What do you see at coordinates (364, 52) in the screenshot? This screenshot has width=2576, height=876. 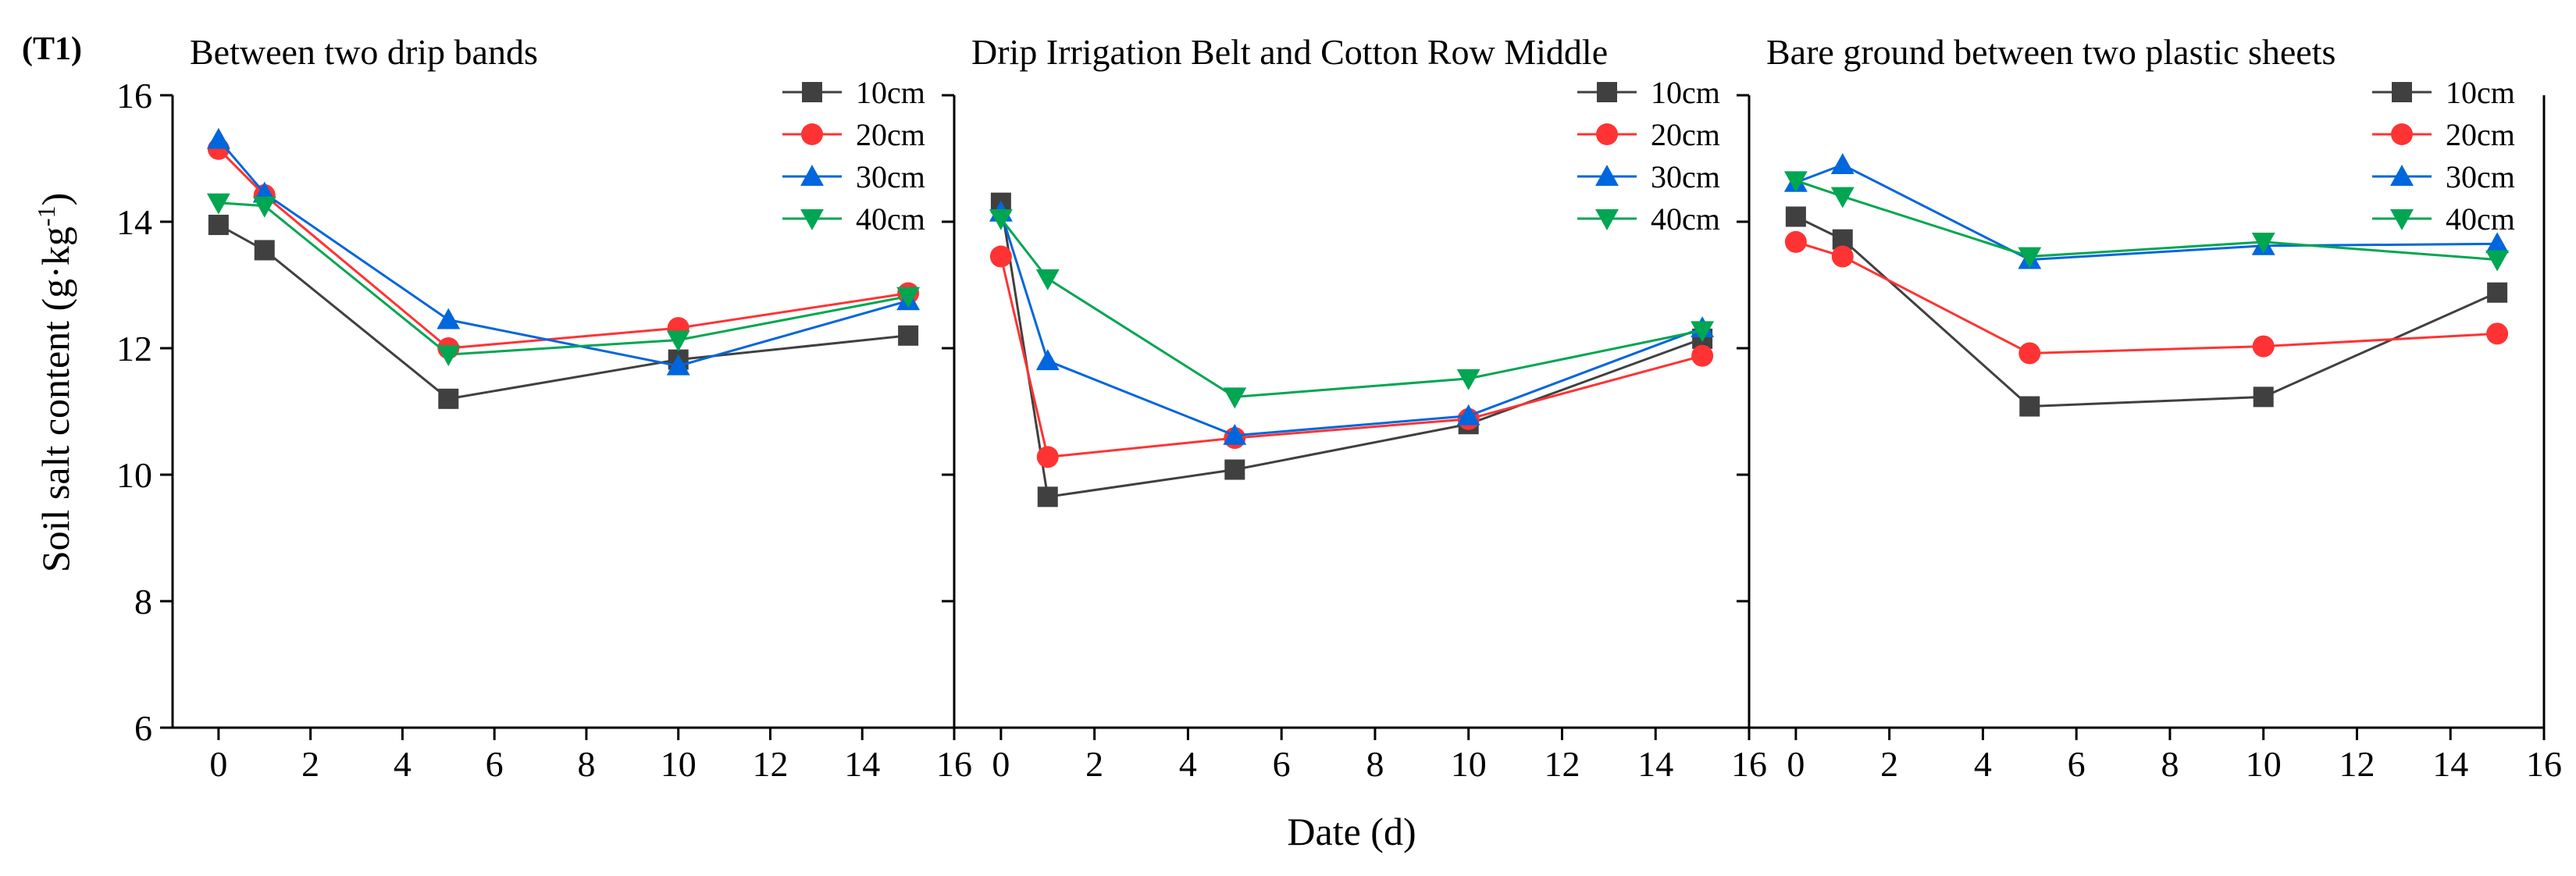 I see `panel-title: Between two drip bands` at bounding box center [364, 52].